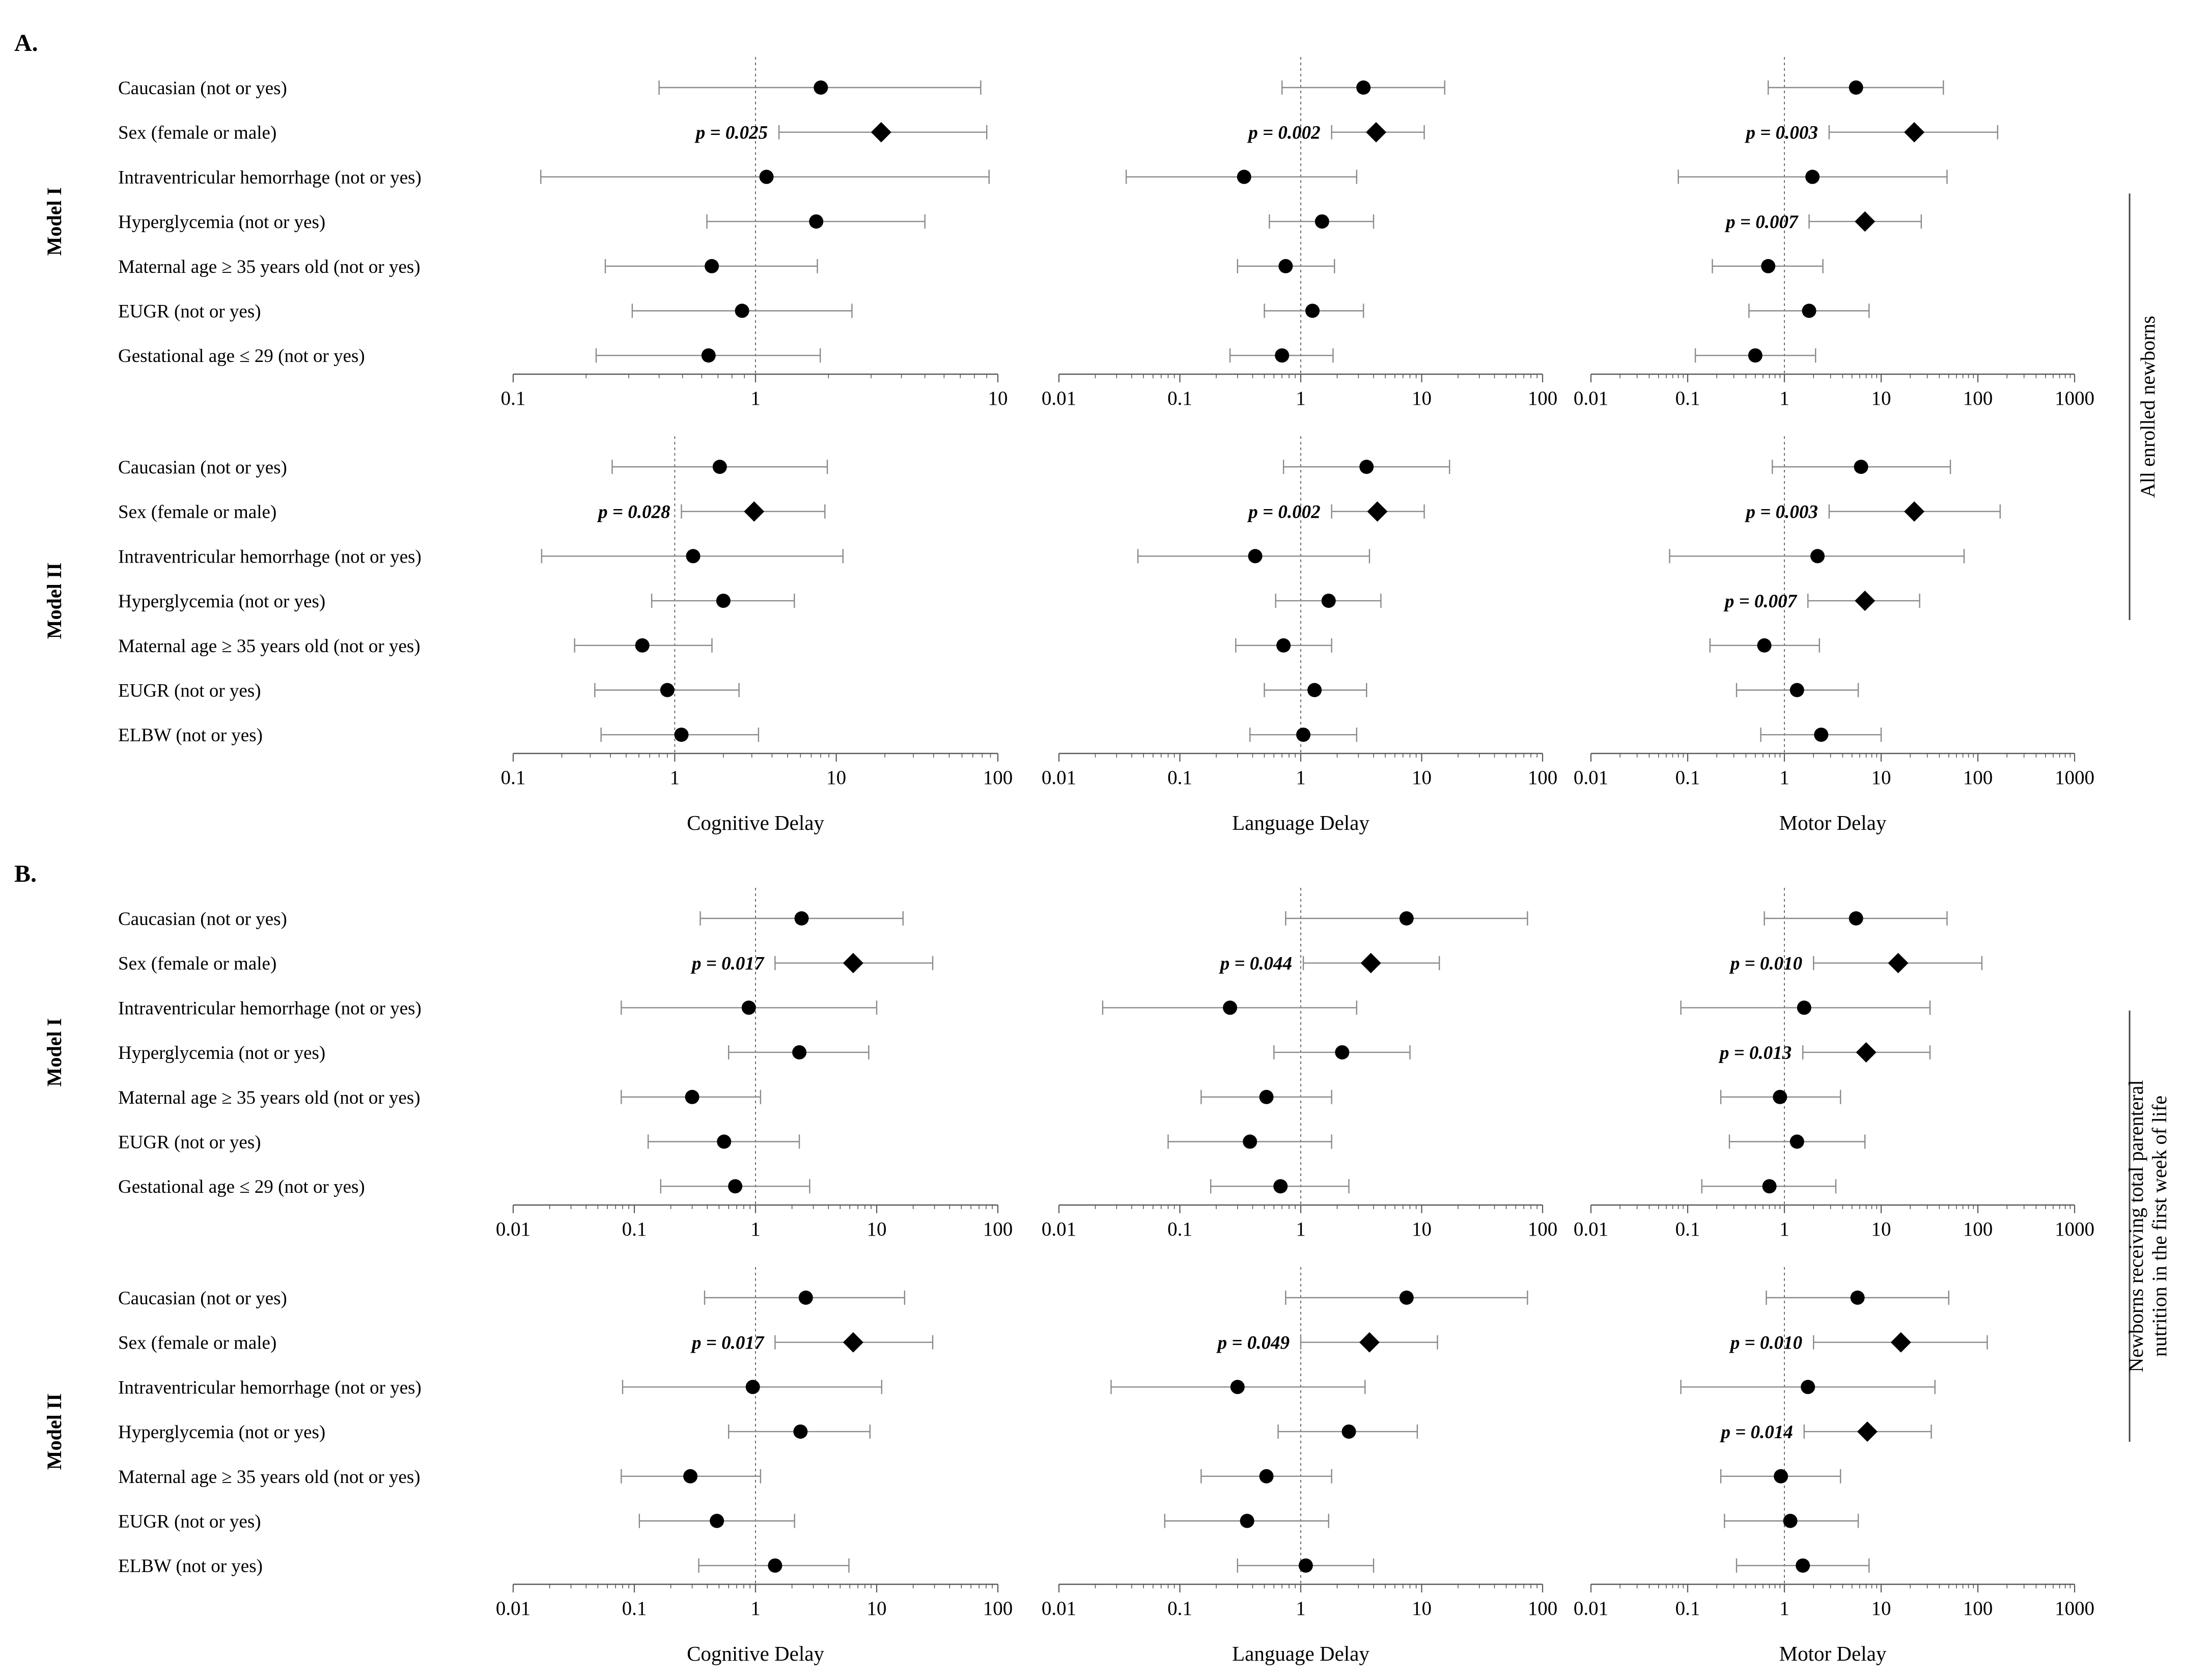  Describe the element at coordinates (269, 267) in the screenshot. I see `panel-a-model-1-row-label: Maternal age ≥ 35 years old (not or yes)` at that location.